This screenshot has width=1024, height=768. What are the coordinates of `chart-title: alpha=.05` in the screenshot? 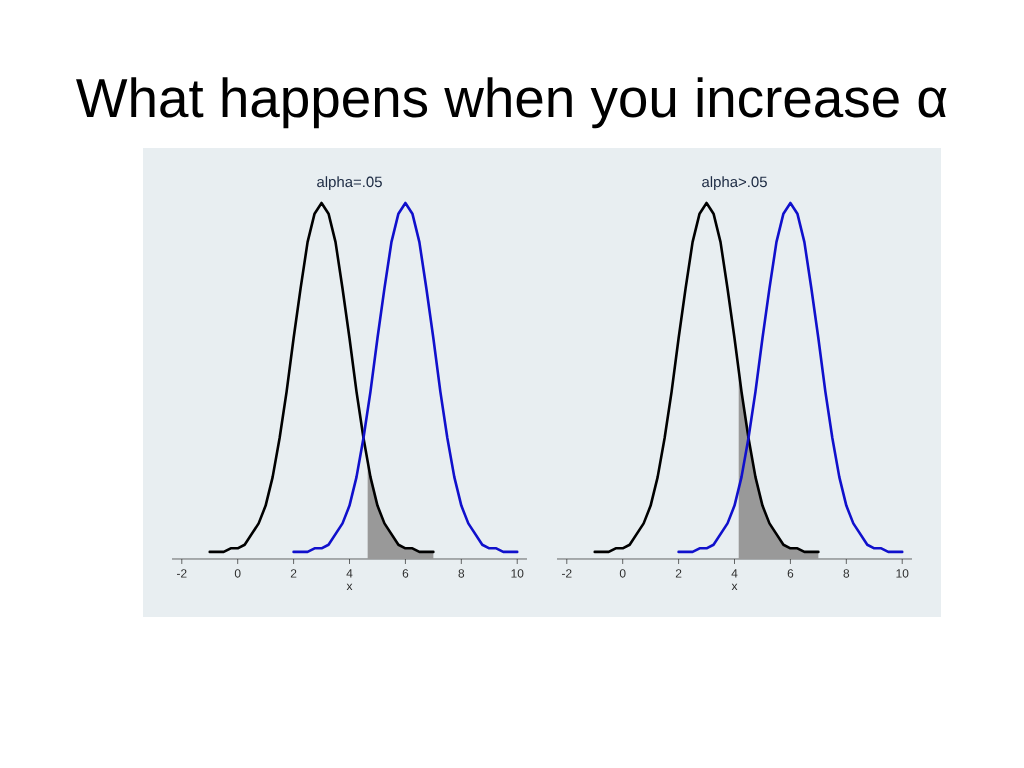 It's located at (349, 183).